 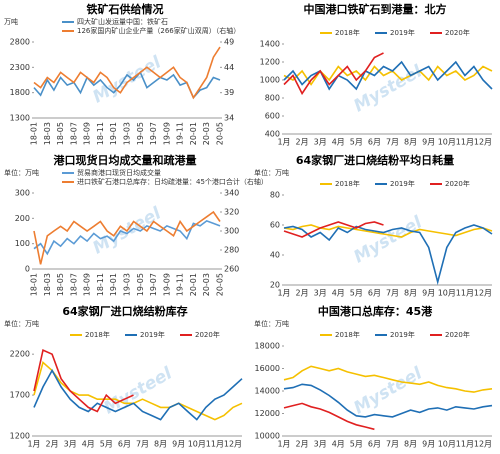 What do you see at coordinates (27, 269) in the screenshot?
I see `y-tick-label: 0` at bounding box center [27, 269].